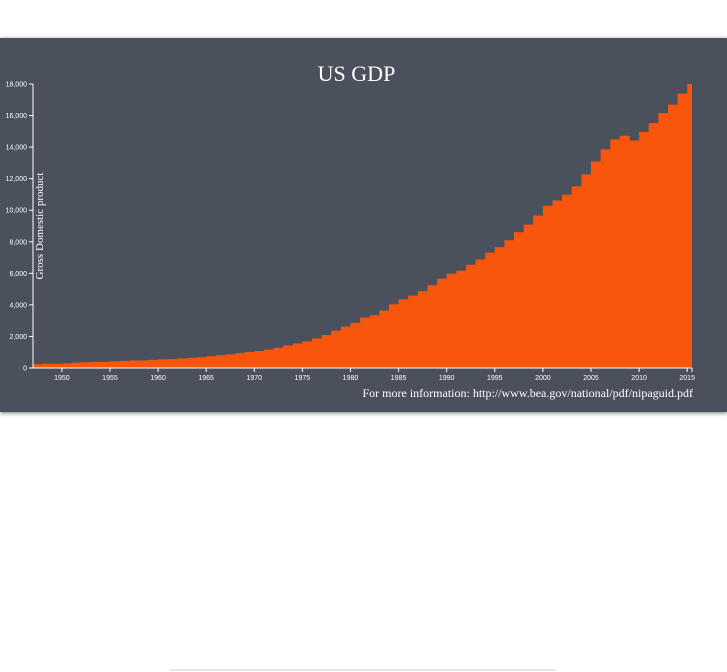 The image size is (727, 672). What do you see at coordinates (288, 356) in the screenshot?
I see `bar-1973` at bounding box center [288, 356].